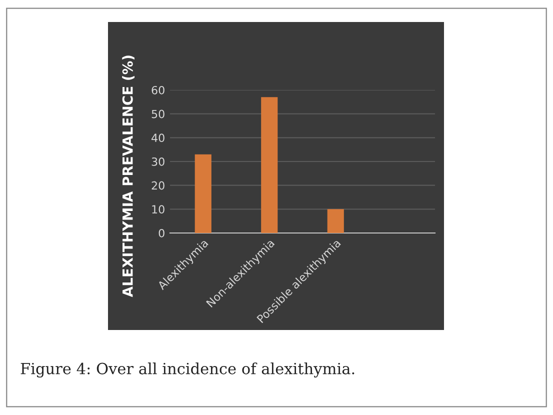 This screenshot has width=553, height=415. Describe the element at coordinates (158, 161) in the screenshot. I see `y-tick-label: 30` at that location.